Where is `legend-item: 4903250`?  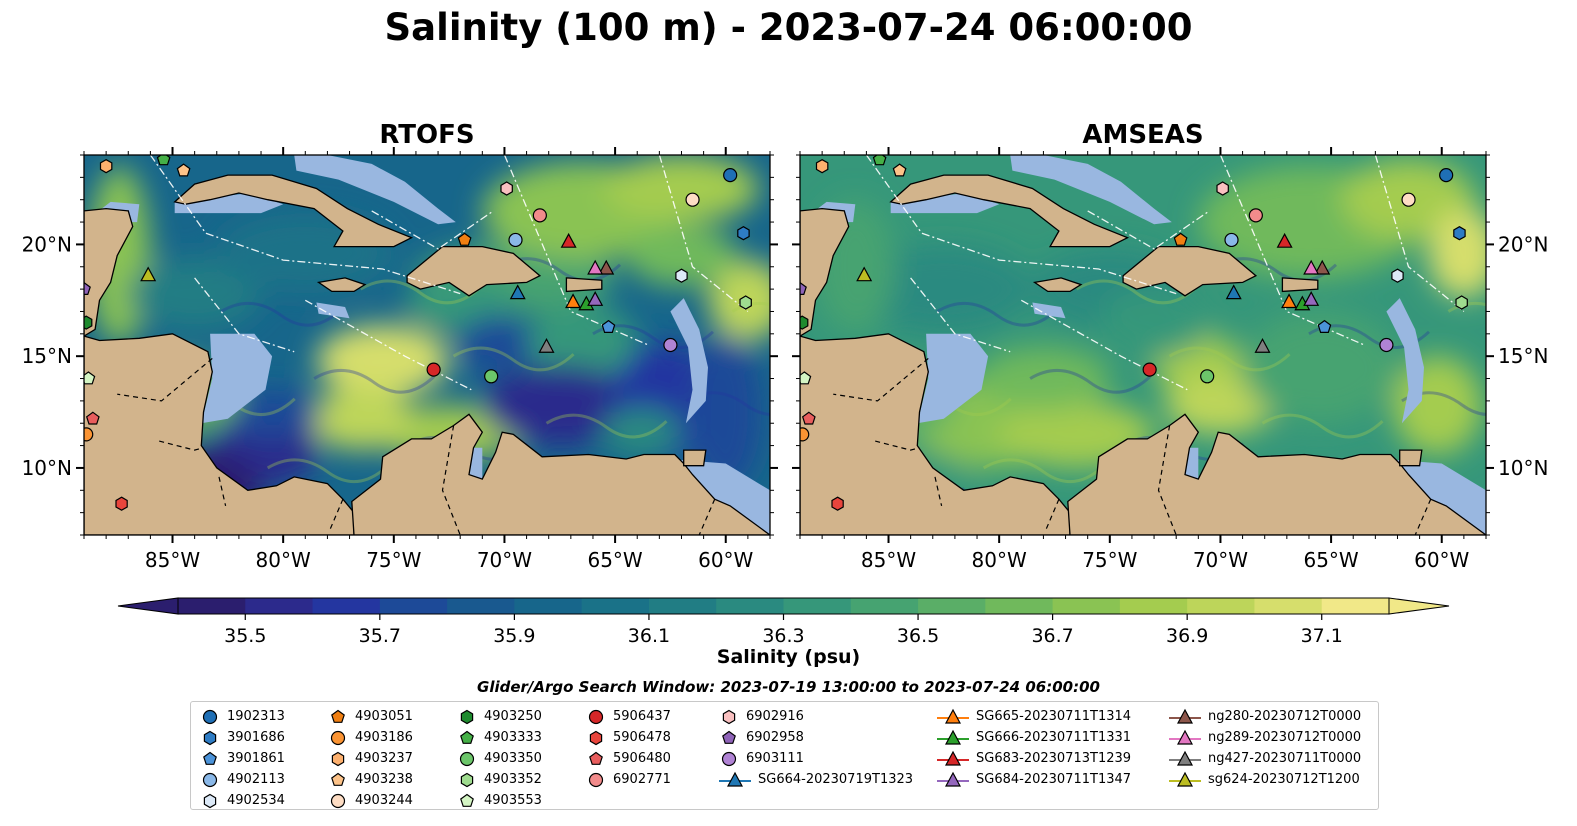
legend-item: 4903250 is located at coordinates (499, 716).